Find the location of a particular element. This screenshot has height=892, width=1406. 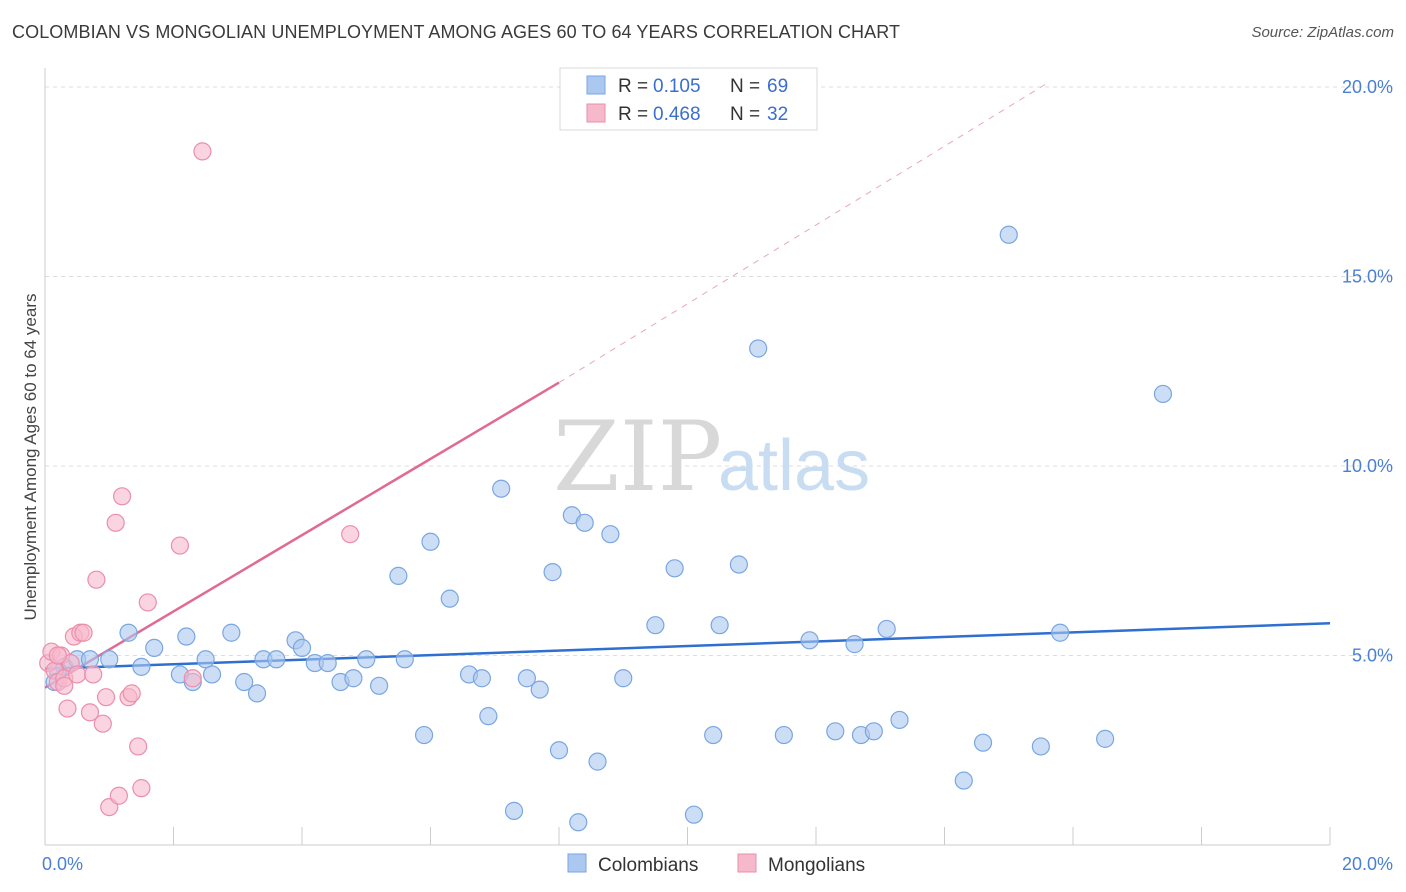

legend-n-label-1: N = is located at coordinates (745, 114).